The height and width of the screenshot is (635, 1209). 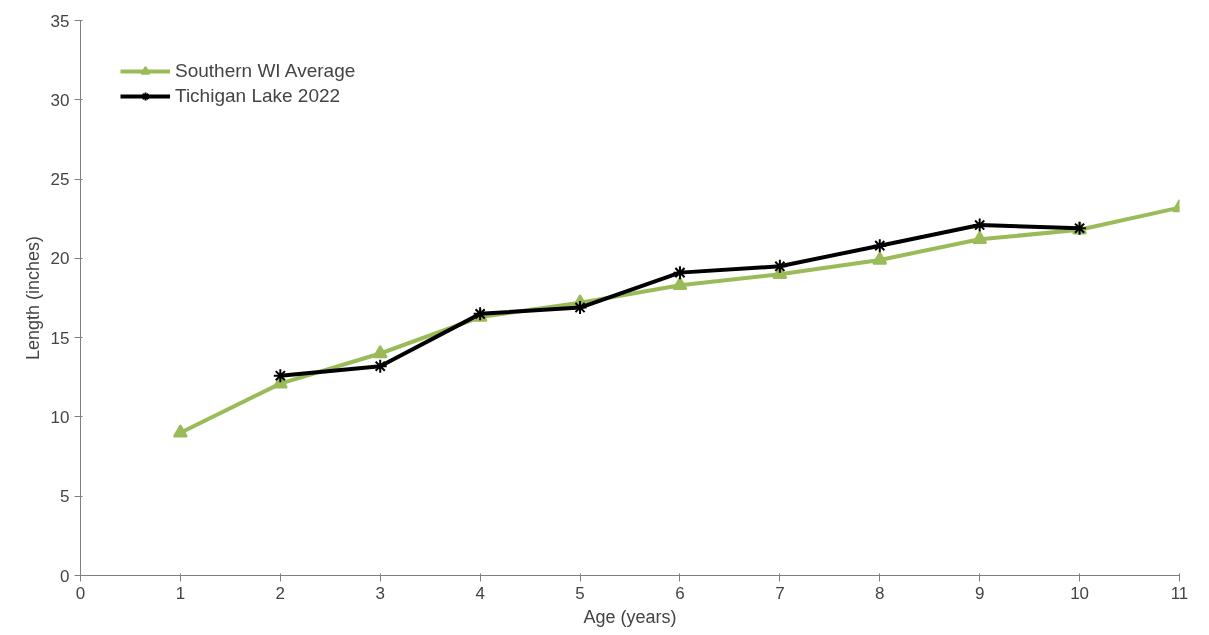 What do you see at coordinates (80, 593) in the screenshot?
I see `x-tick-label: 0` at bounding box center [80, 593].